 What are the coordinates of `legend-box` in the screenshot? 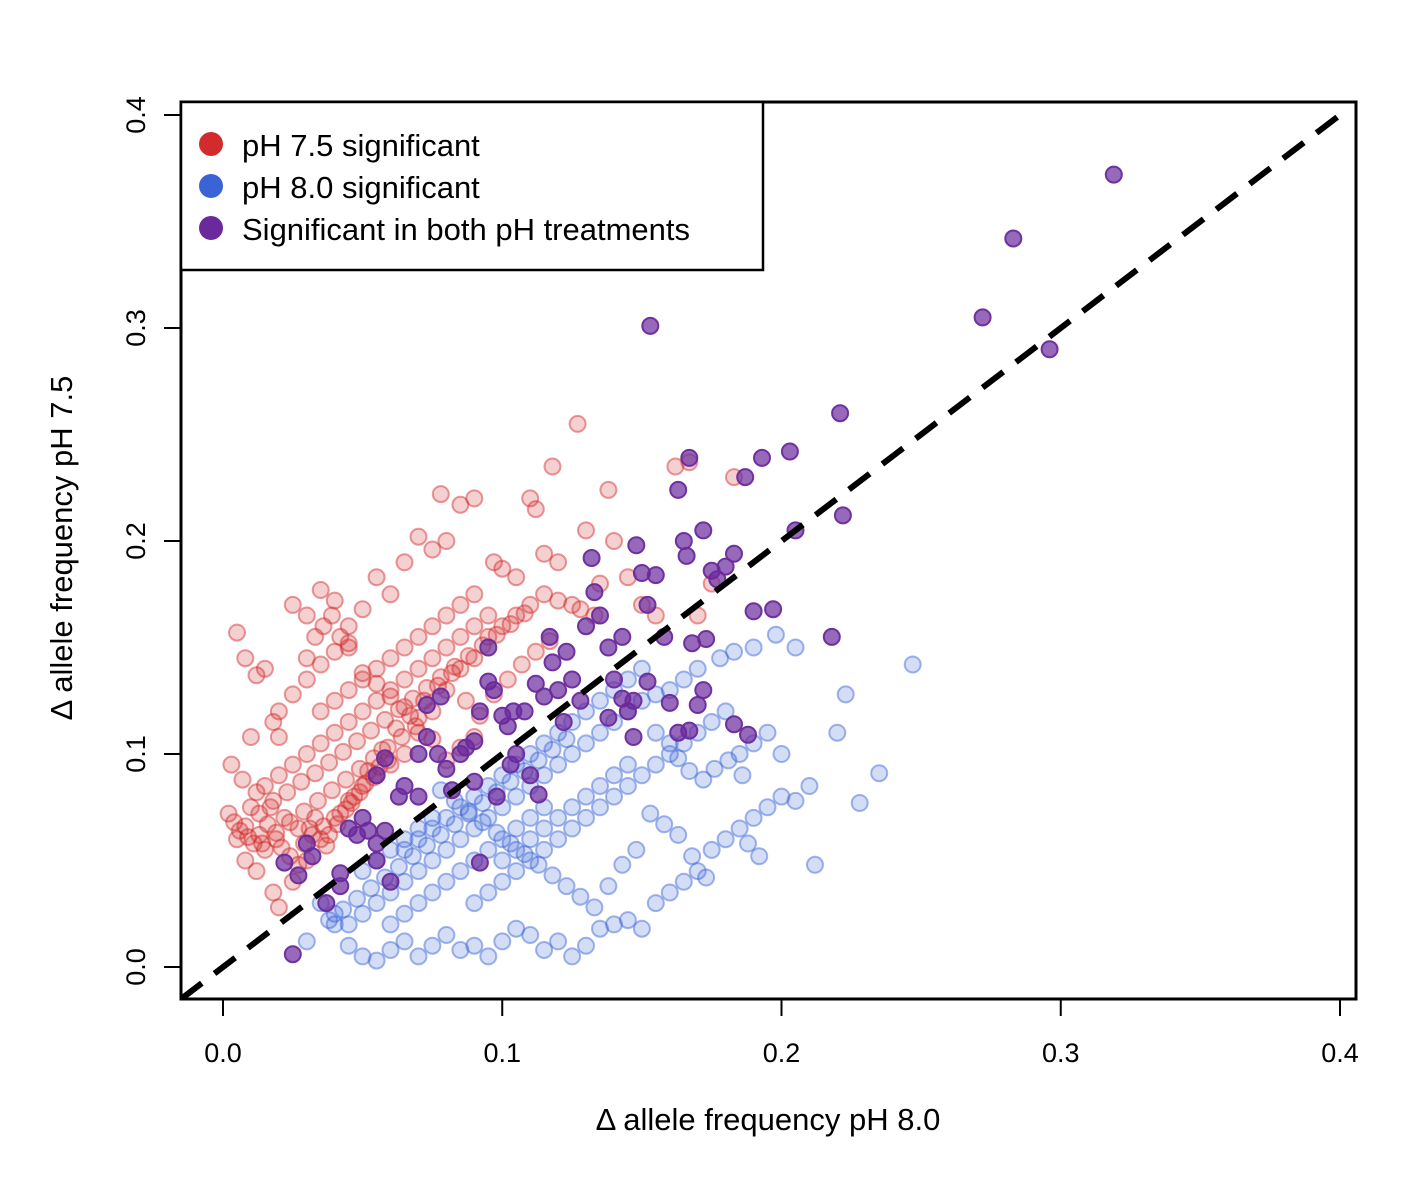 It's located at (472, 186).